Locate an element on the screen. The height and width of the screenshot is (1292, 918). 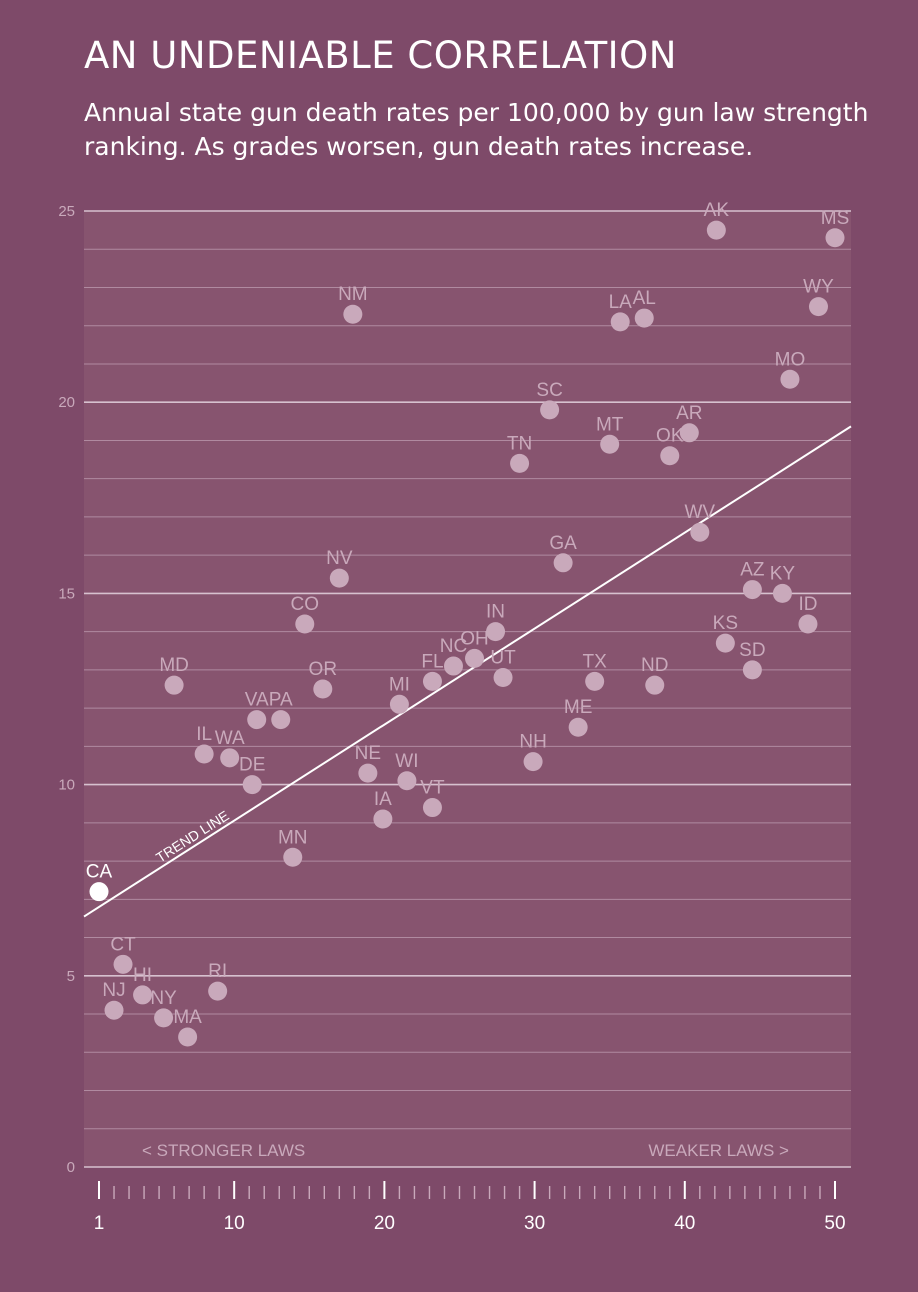
state-point-nm is located at coordinates (353, 314).